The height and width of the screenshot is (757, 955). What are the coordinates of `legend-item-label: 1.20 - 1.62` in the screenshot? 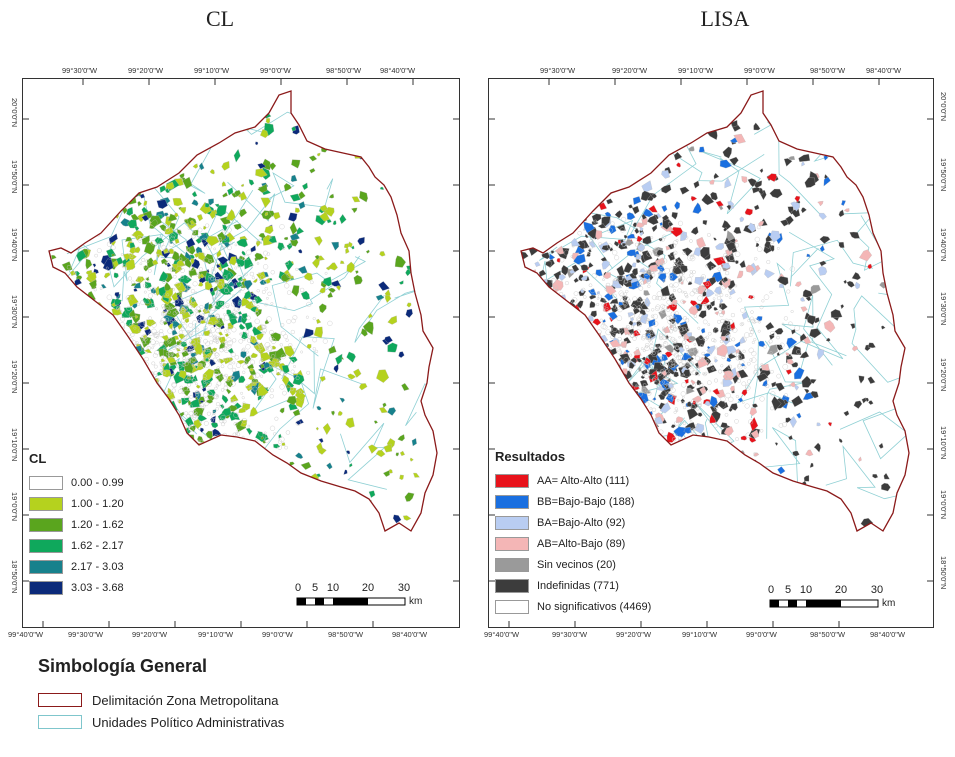 It's located at (97, 524).